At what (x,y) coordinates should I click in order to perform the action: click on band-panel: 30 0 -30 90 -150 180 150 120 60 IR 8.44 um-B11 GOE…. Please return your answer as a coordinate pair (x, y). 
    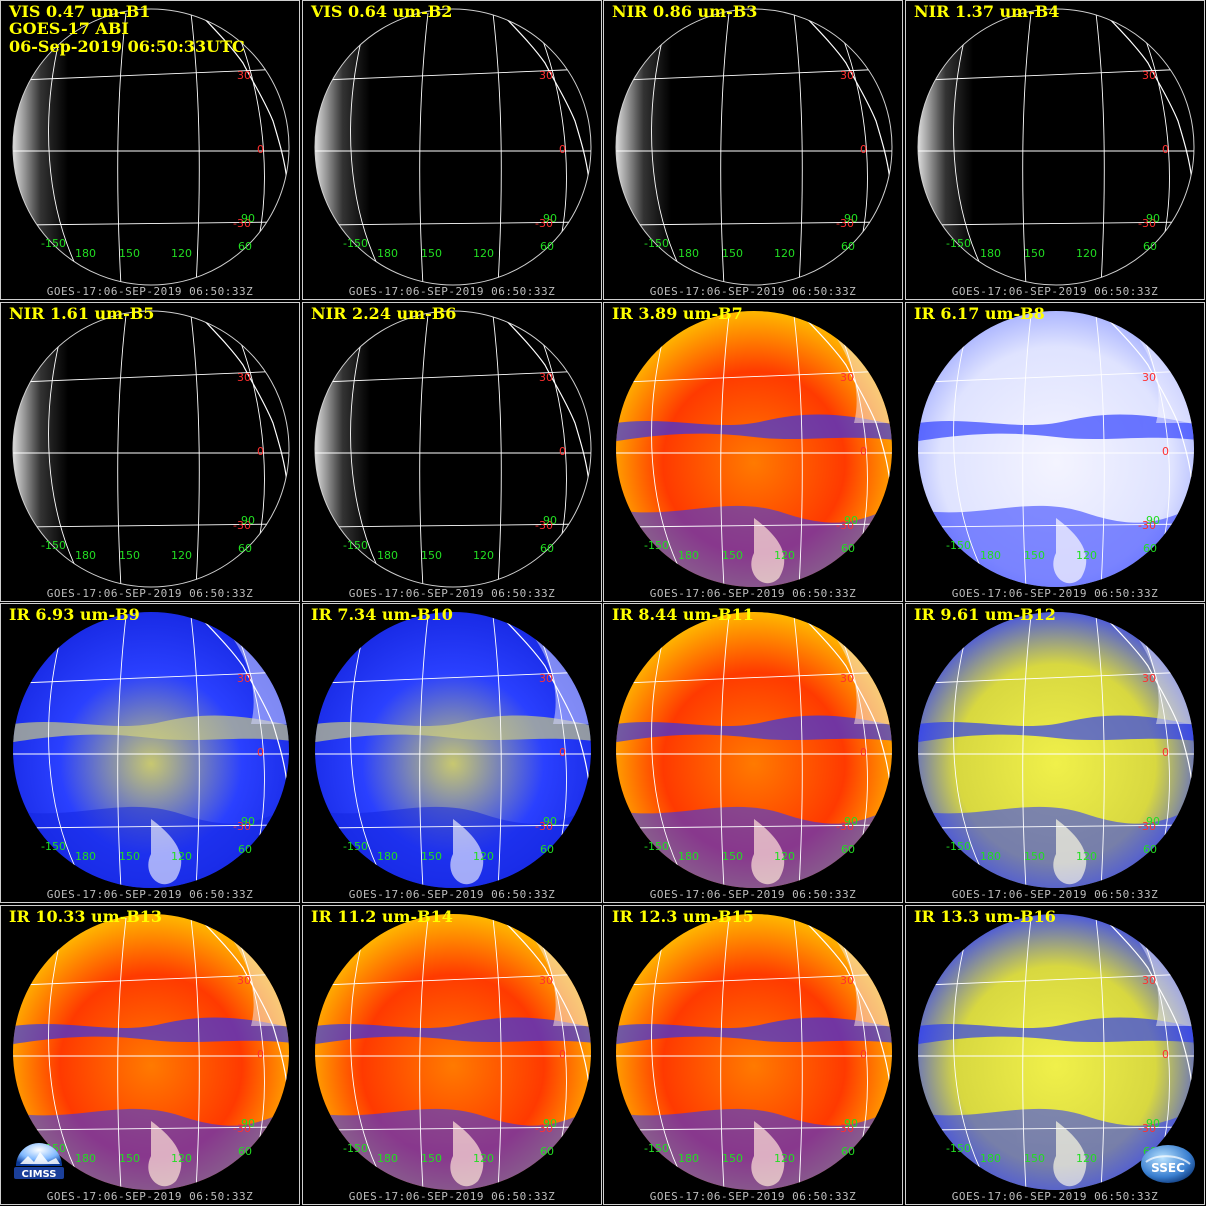
    Looking at the image, I should click on (753, 753).